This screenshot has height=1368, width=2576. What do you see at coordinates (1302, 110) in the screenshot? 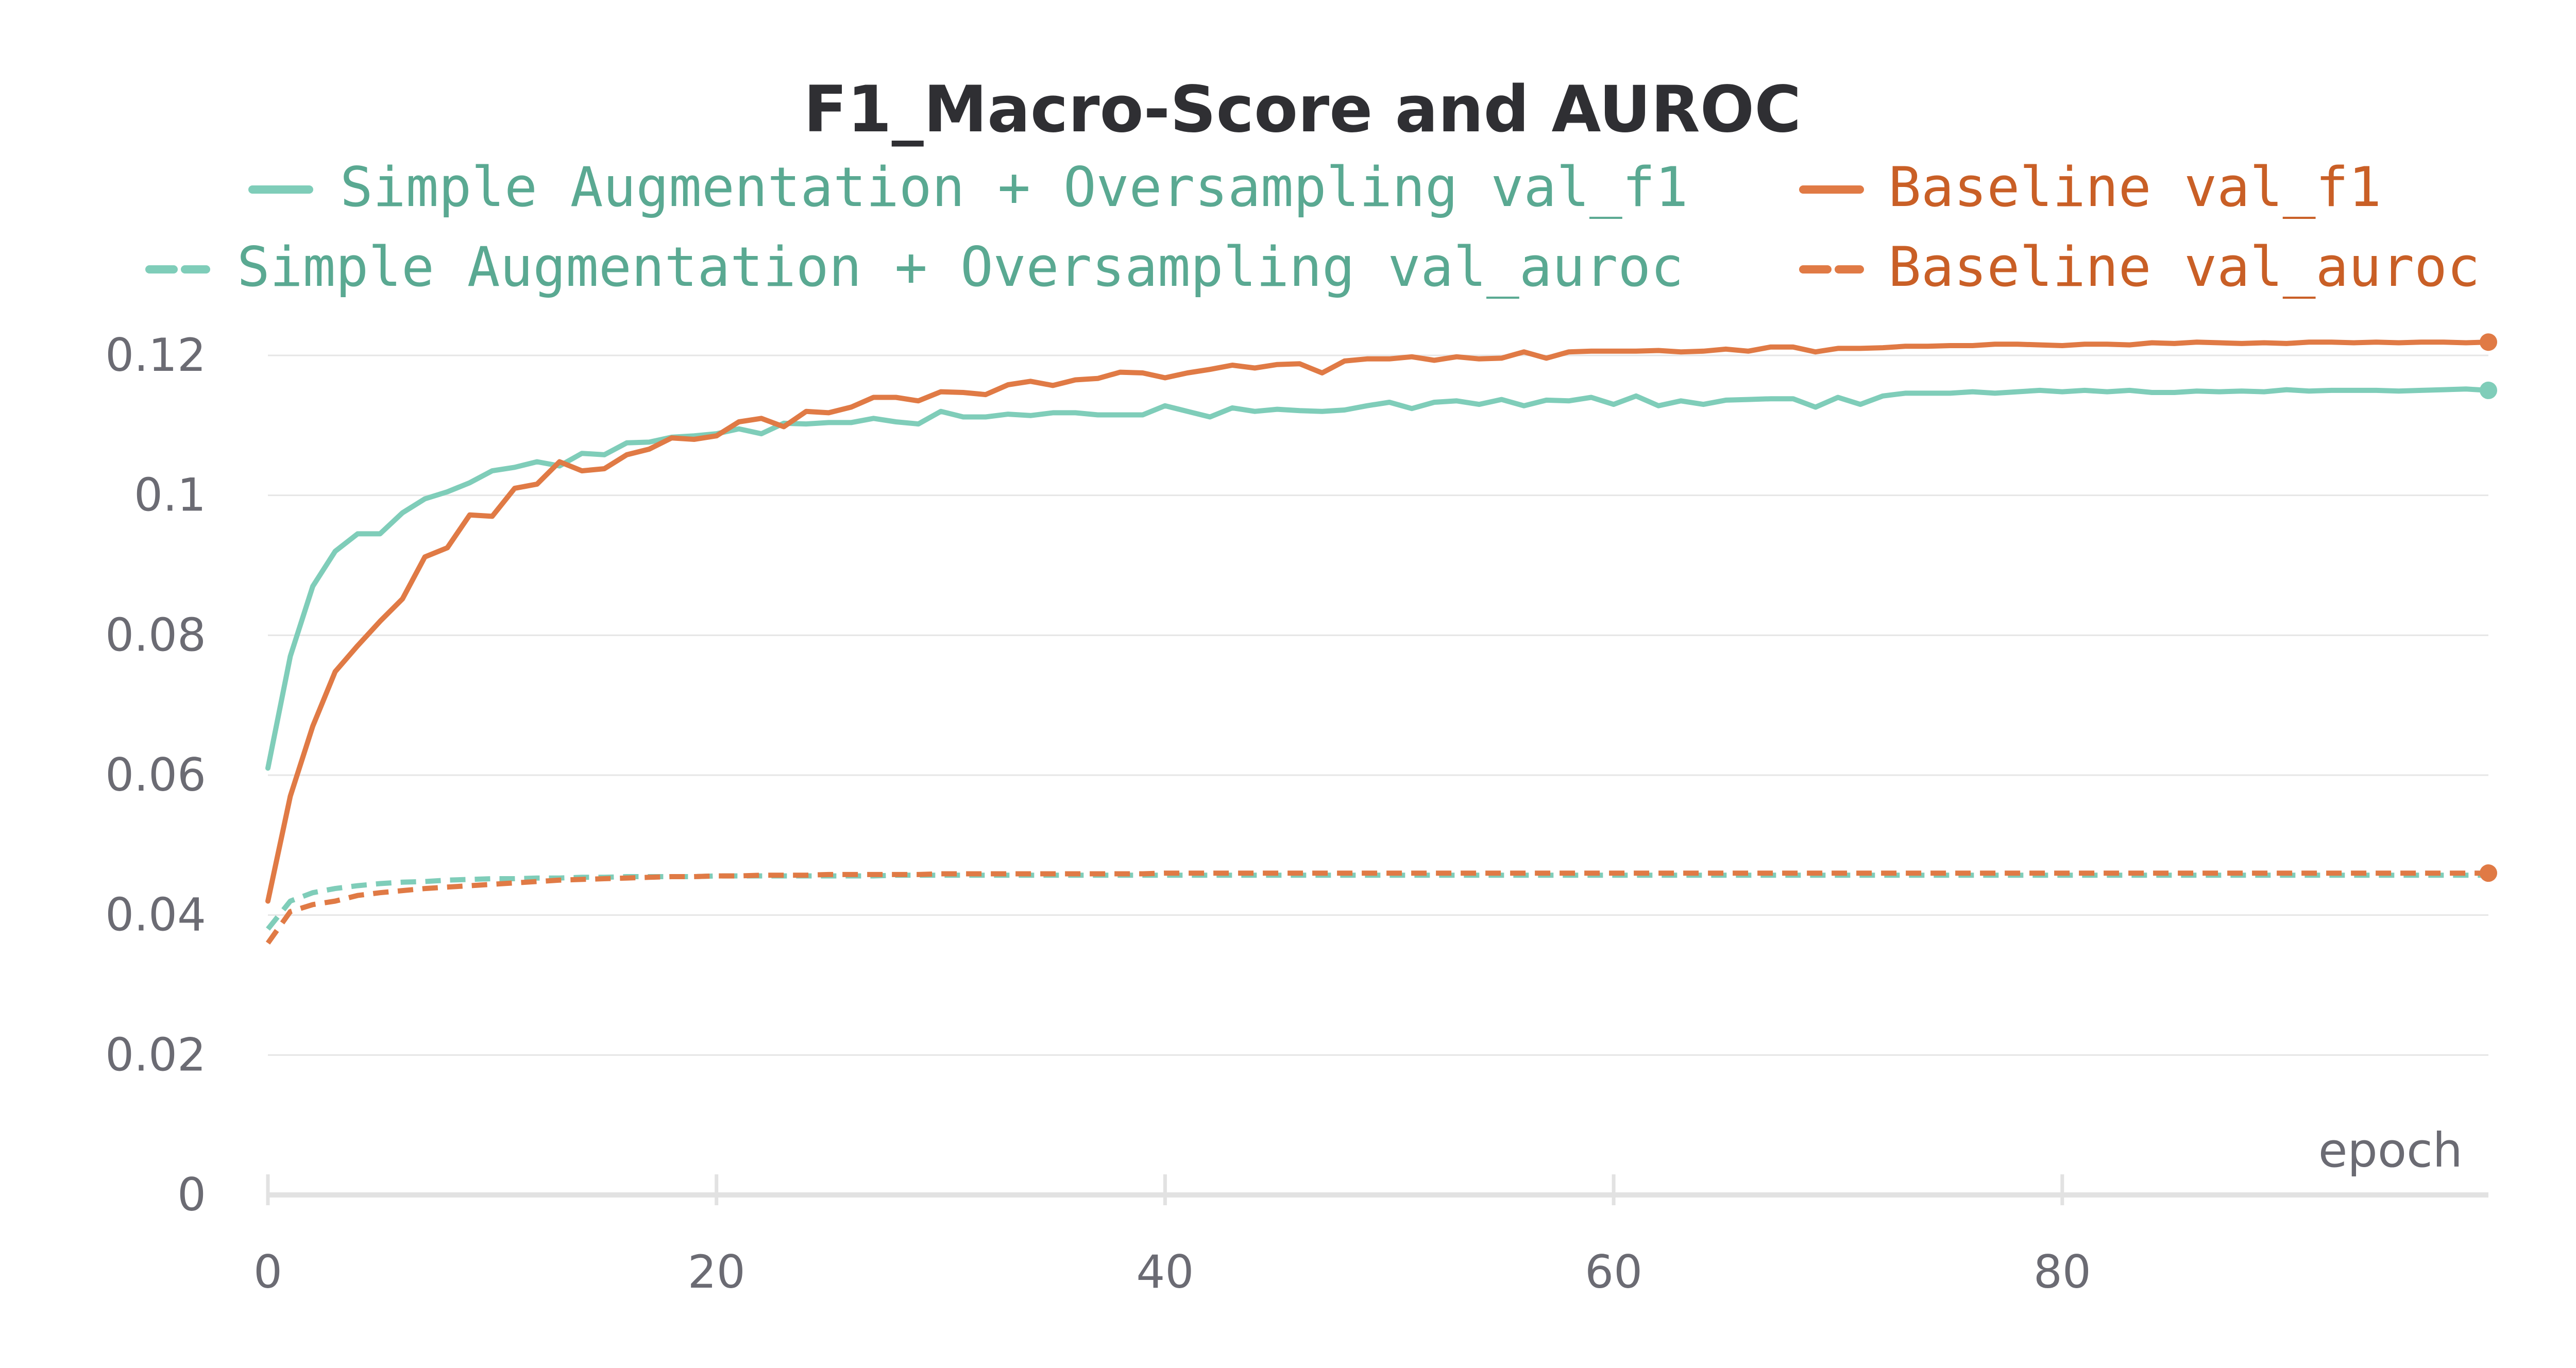
I see `chart-title: F1_Macro-Score and AUROC` at bounding box center [1302, 110].